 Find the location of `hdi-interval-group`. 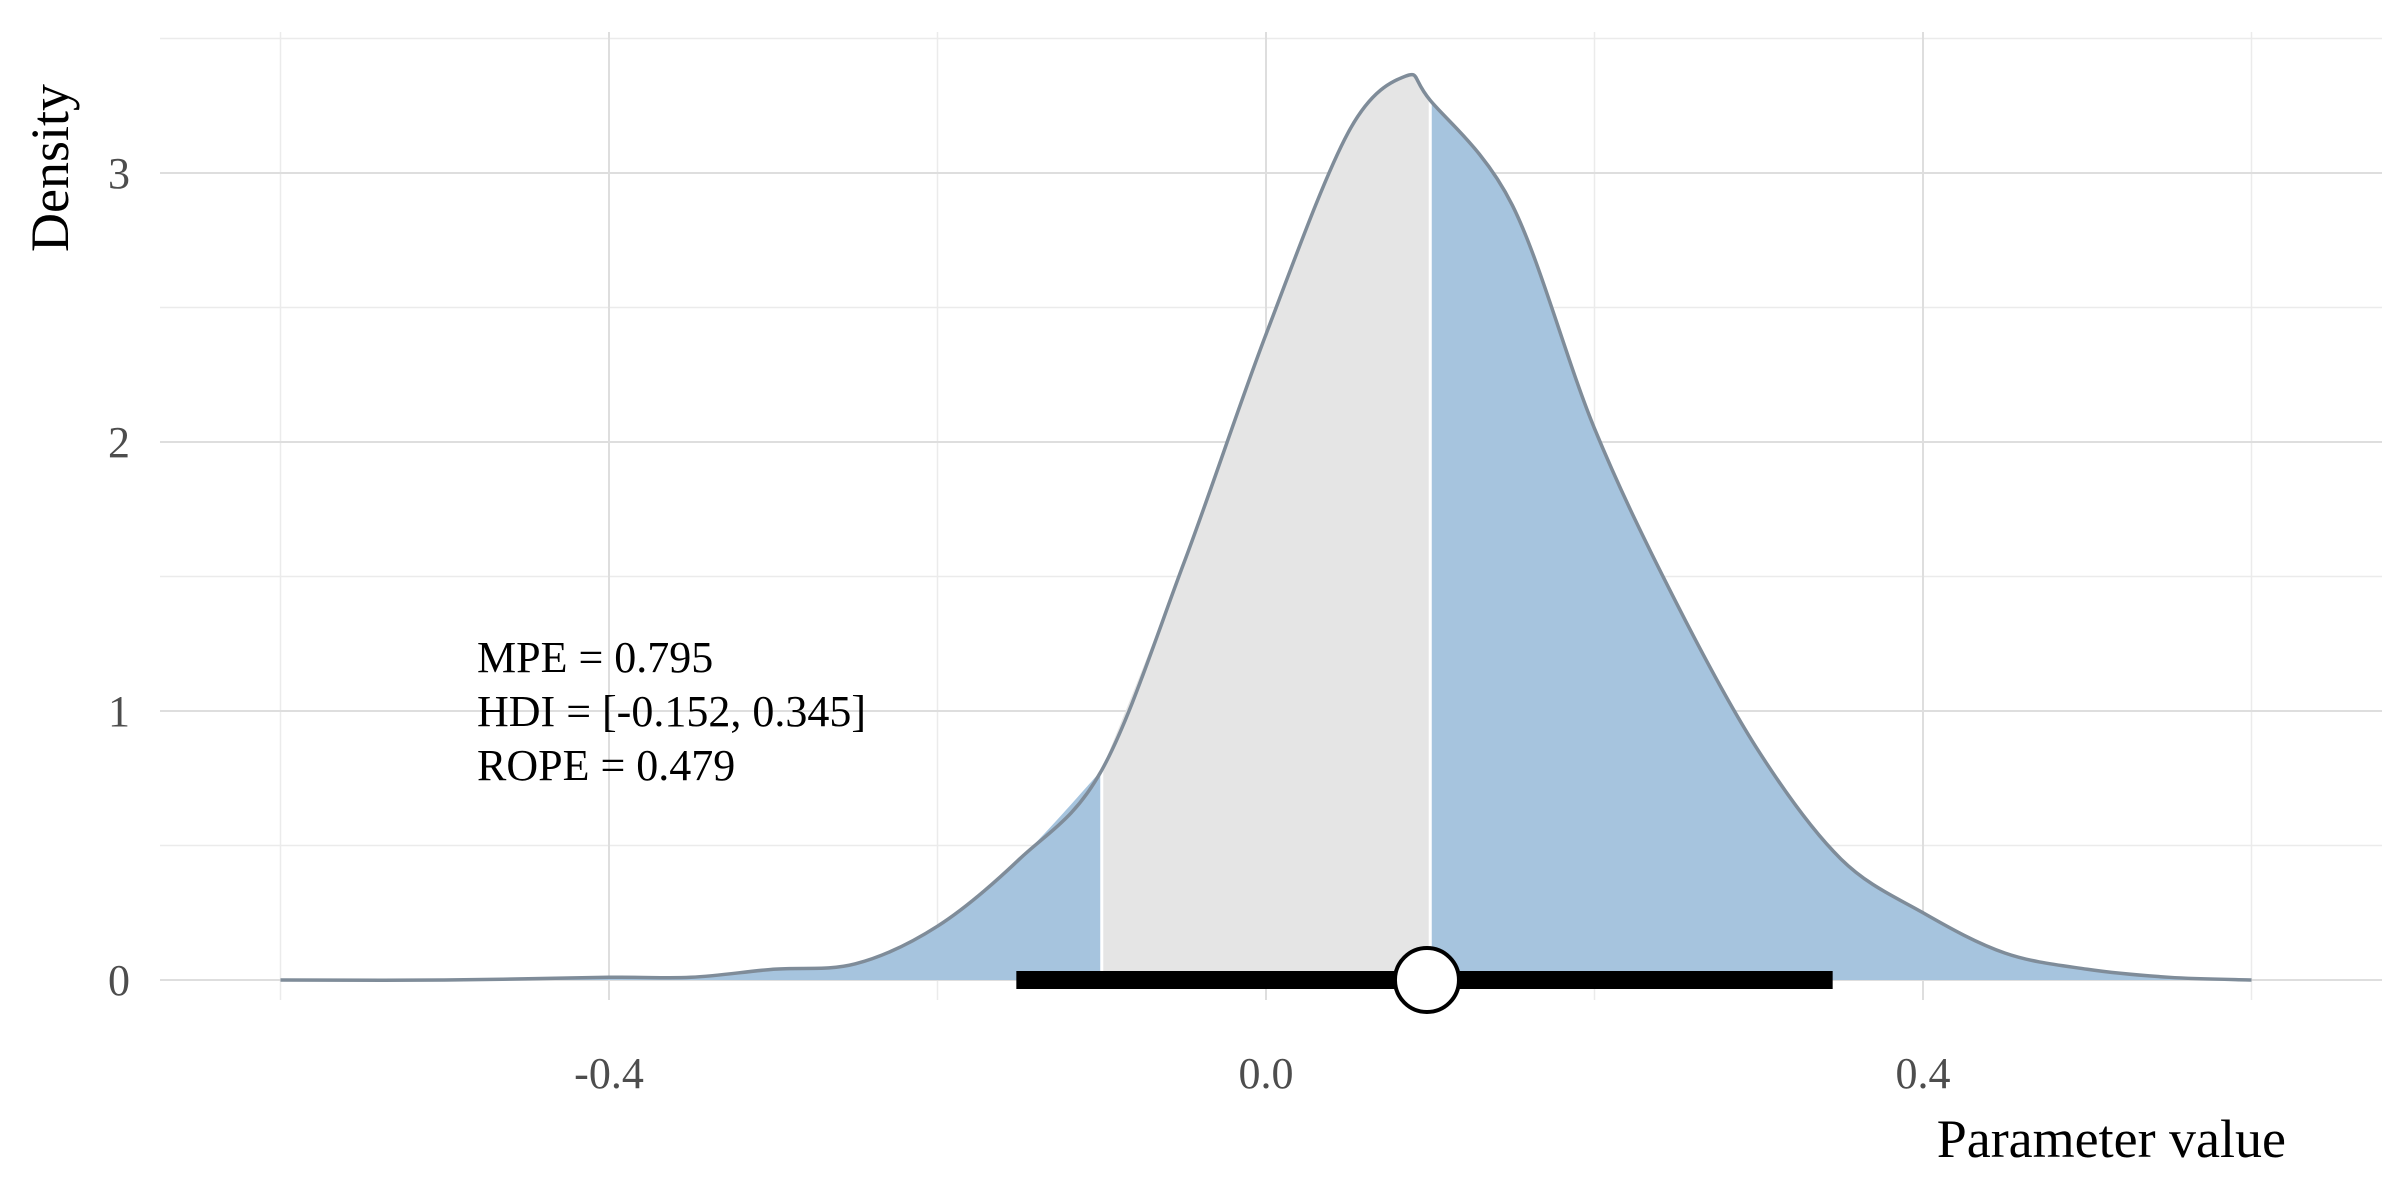

hdi-interval-group is located at coordinates (1424, 980).